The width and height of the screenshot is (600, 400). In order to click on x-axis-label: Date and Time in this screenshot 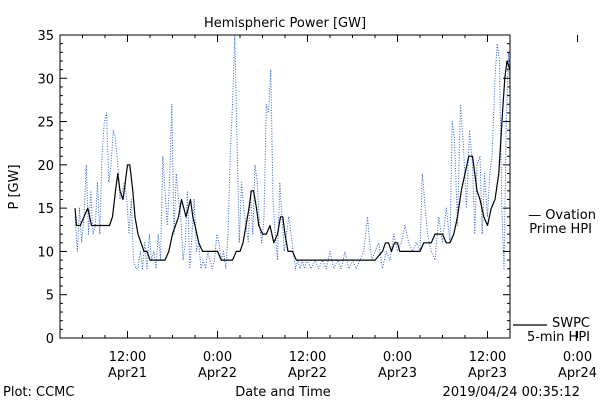, I will do `click(283, 392)`.